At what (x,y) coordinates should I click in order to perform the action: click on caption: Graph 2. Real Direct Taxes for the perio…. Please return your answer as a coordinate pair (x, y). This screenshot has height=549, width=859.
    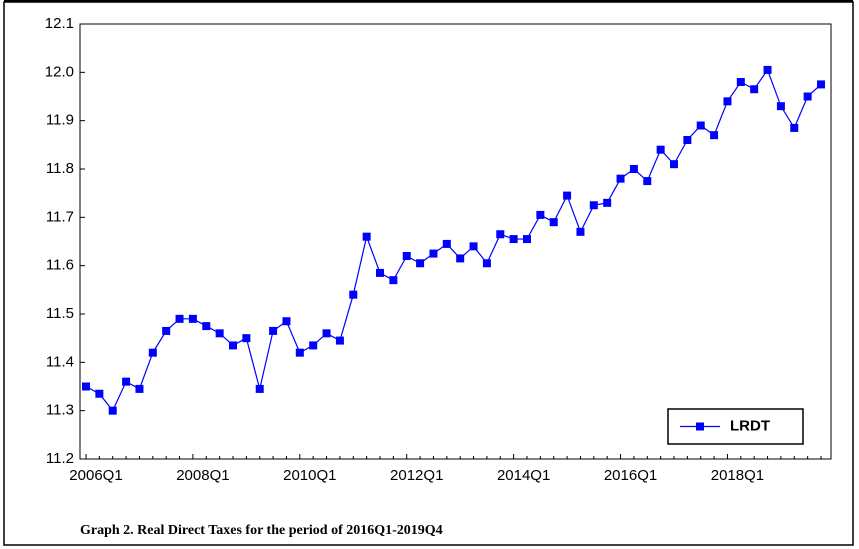
    Looking at the image, I should click on (261, 530).